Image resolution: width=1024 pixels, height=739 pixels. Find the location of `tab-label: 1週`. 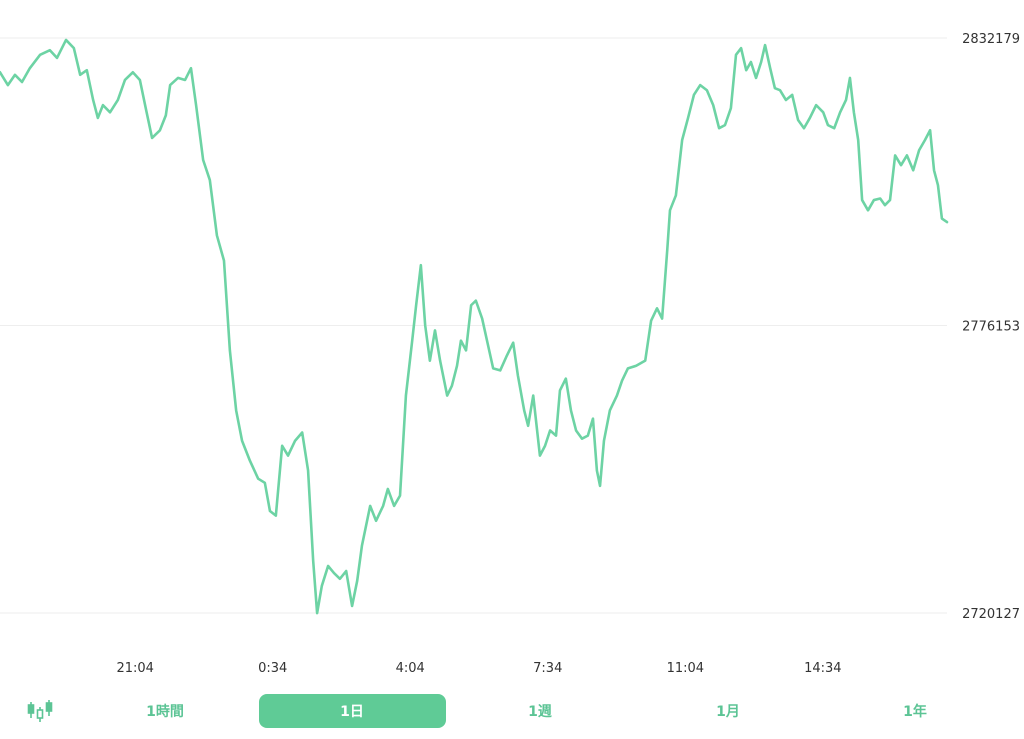

tab-label: 1週 is located at coordinates (540, 712).